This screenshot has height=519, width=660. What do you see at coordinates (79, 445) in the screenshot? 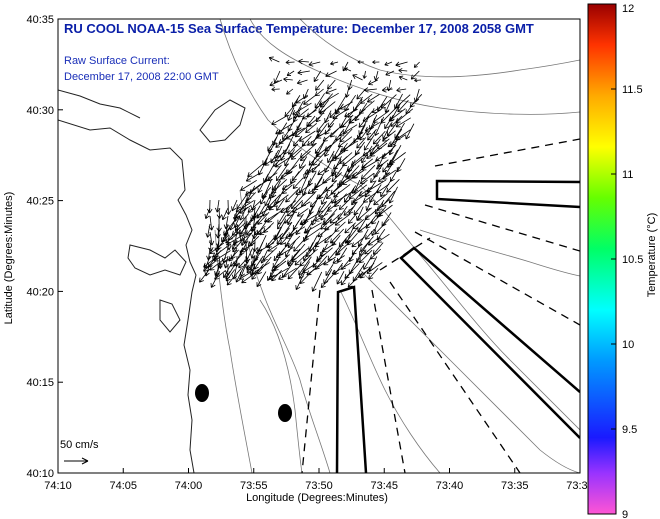
I see `scale-label: 50 cm/s` at bounding box center [79, 445].